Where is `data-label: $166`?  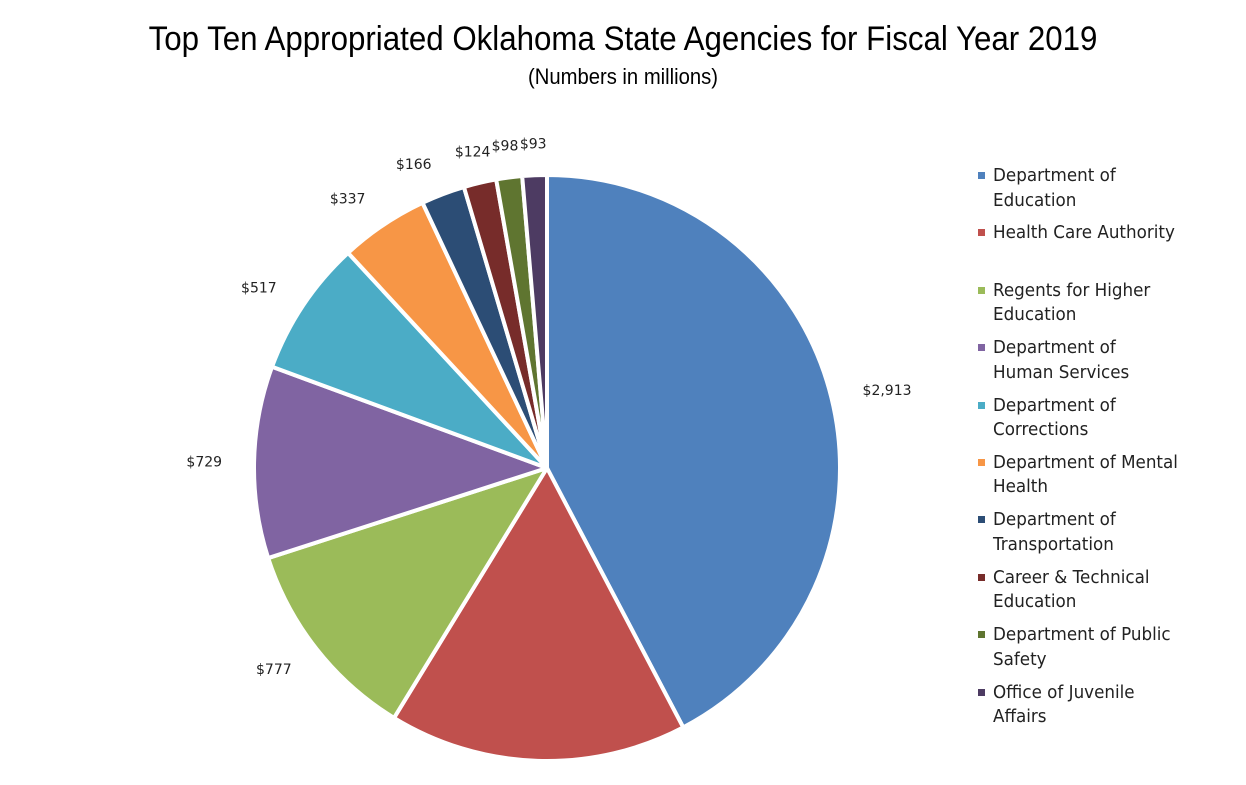
data-label: $166 is located at coordinates (414, 165).